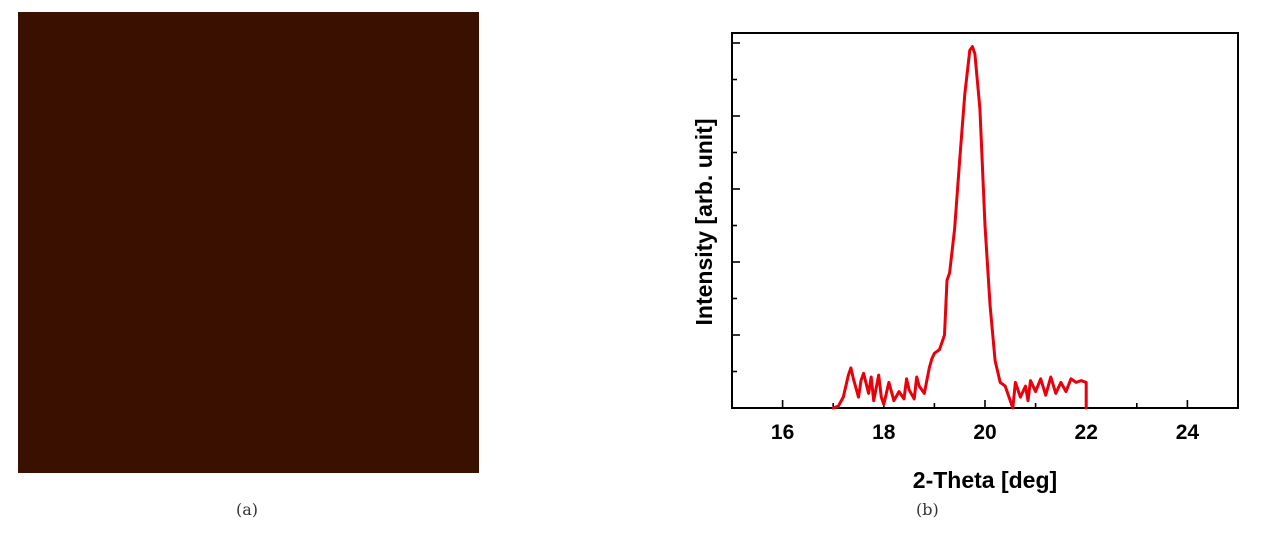 This screenshot has width=1261, height=536. I want to click on x-tick-label: 22, so click(1086, 432).